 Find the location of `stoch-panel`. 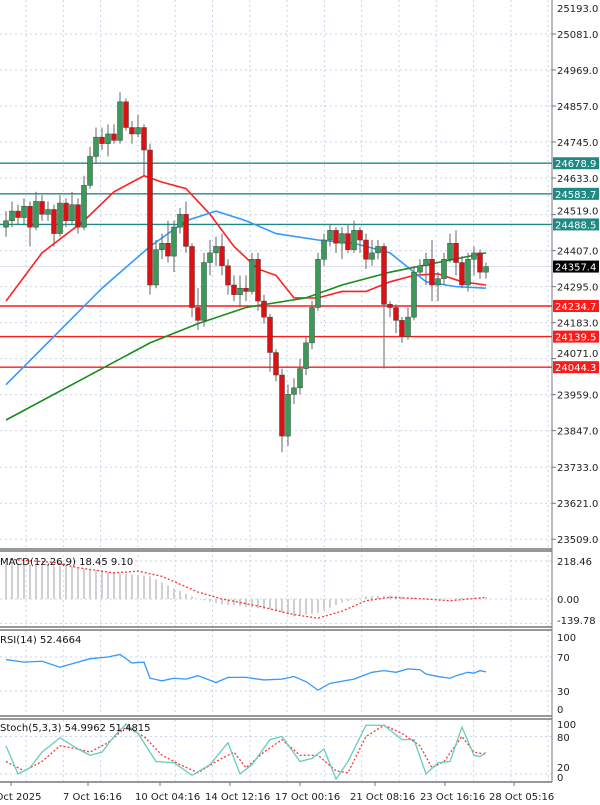

stoch-panel is located at coordinates (246, 752).